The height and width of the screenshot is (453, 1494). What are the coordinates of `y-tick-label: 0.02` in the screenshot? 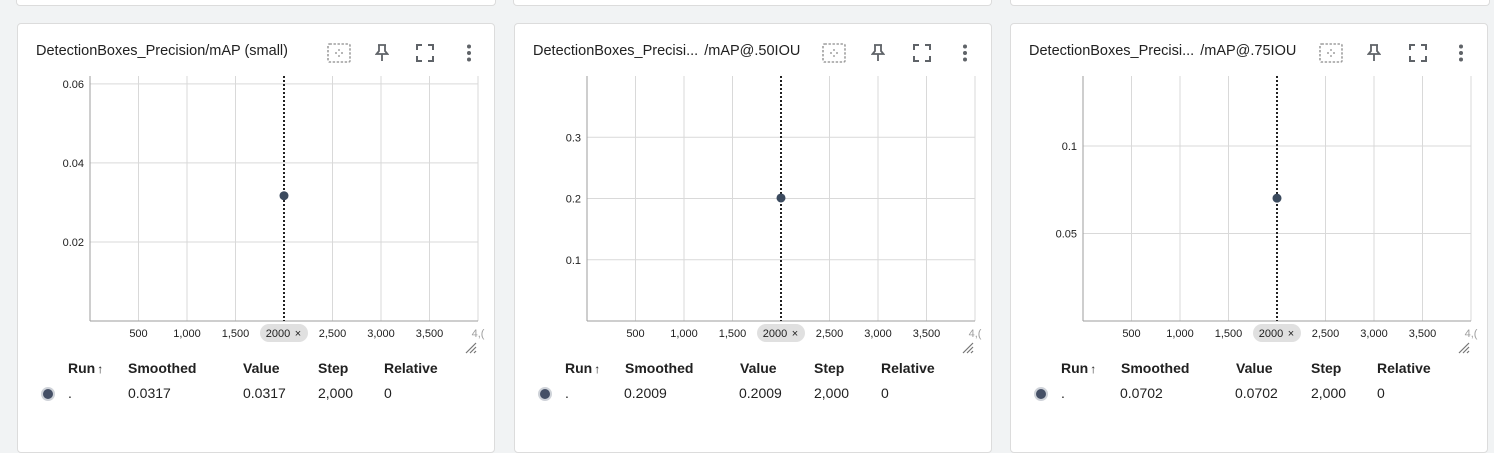 It's located at (73, 243).